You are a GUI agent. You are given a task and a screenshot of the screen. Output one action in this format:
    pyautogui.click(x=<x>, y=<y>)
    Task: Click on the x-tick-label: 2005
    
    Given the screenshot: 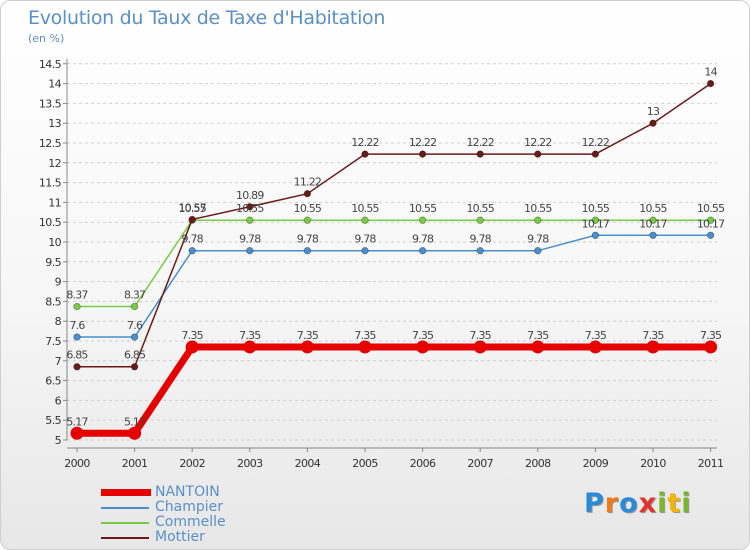 What is the action you would take?
    pyautogui.click(x=365, y=463)
    